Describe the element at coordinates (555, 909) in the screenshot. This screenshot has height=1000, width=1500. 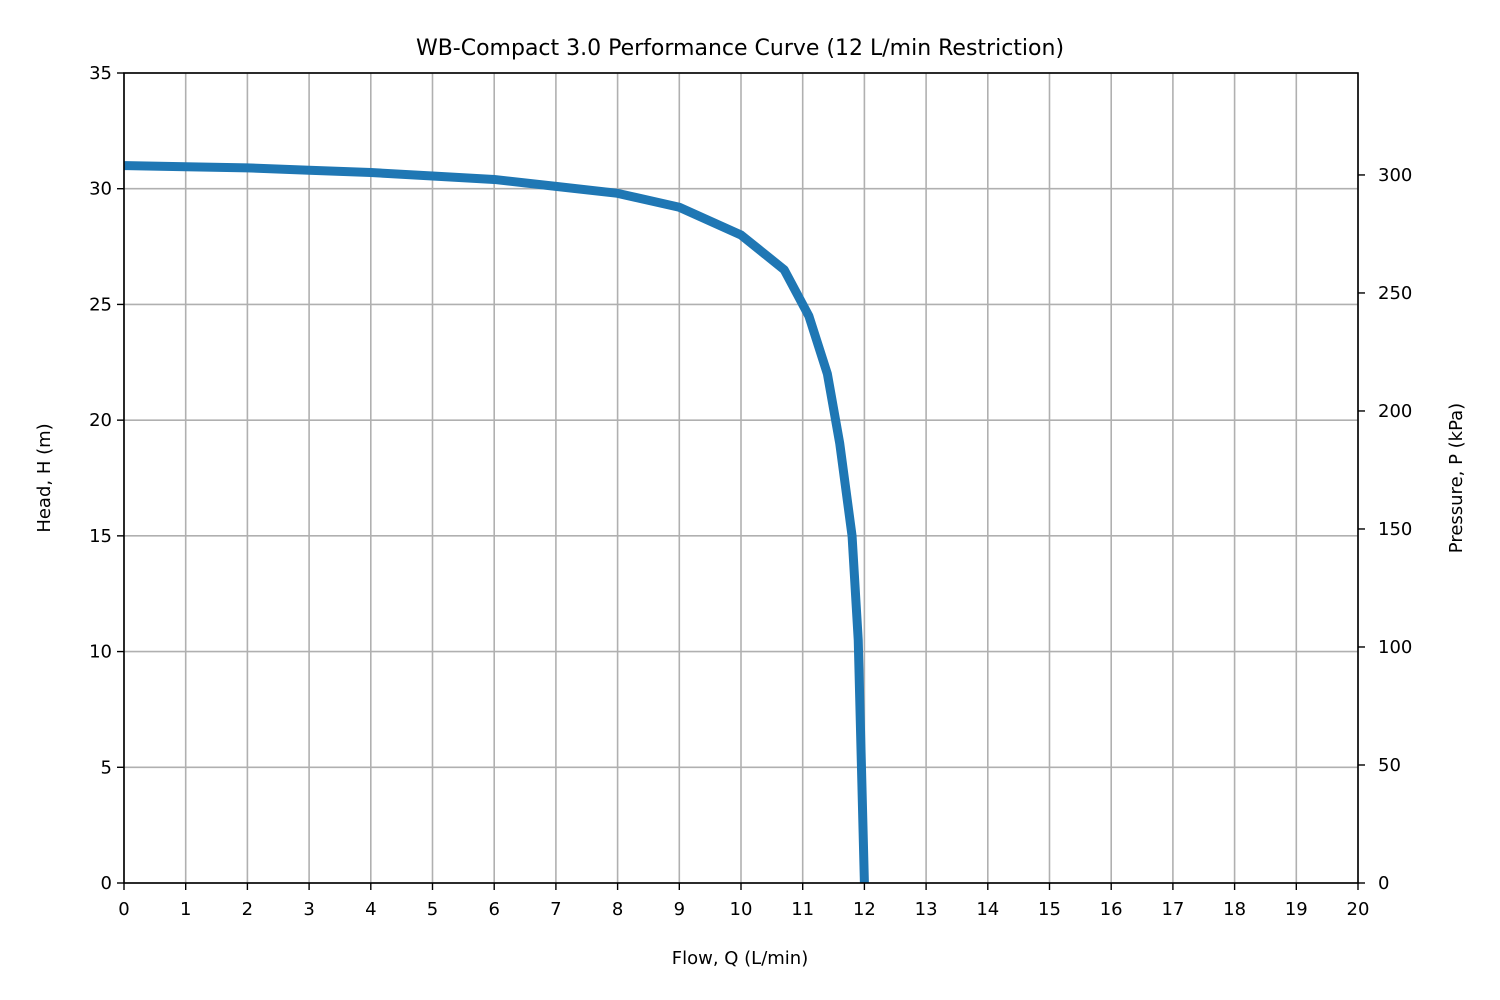
I see `x-tick-label: 7` at that location.